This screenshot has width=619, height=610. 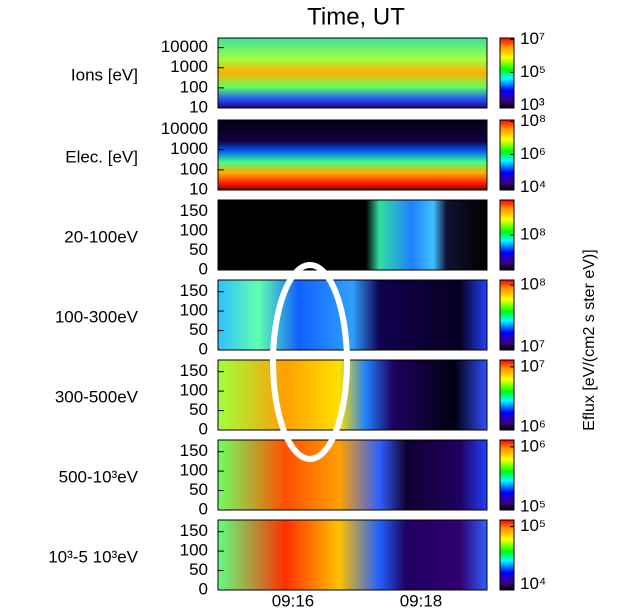 What do you see at coordinates (293, 600) in the screenshot?
I see `x-tick-label: 09:16` at bounding box center [293, 600].